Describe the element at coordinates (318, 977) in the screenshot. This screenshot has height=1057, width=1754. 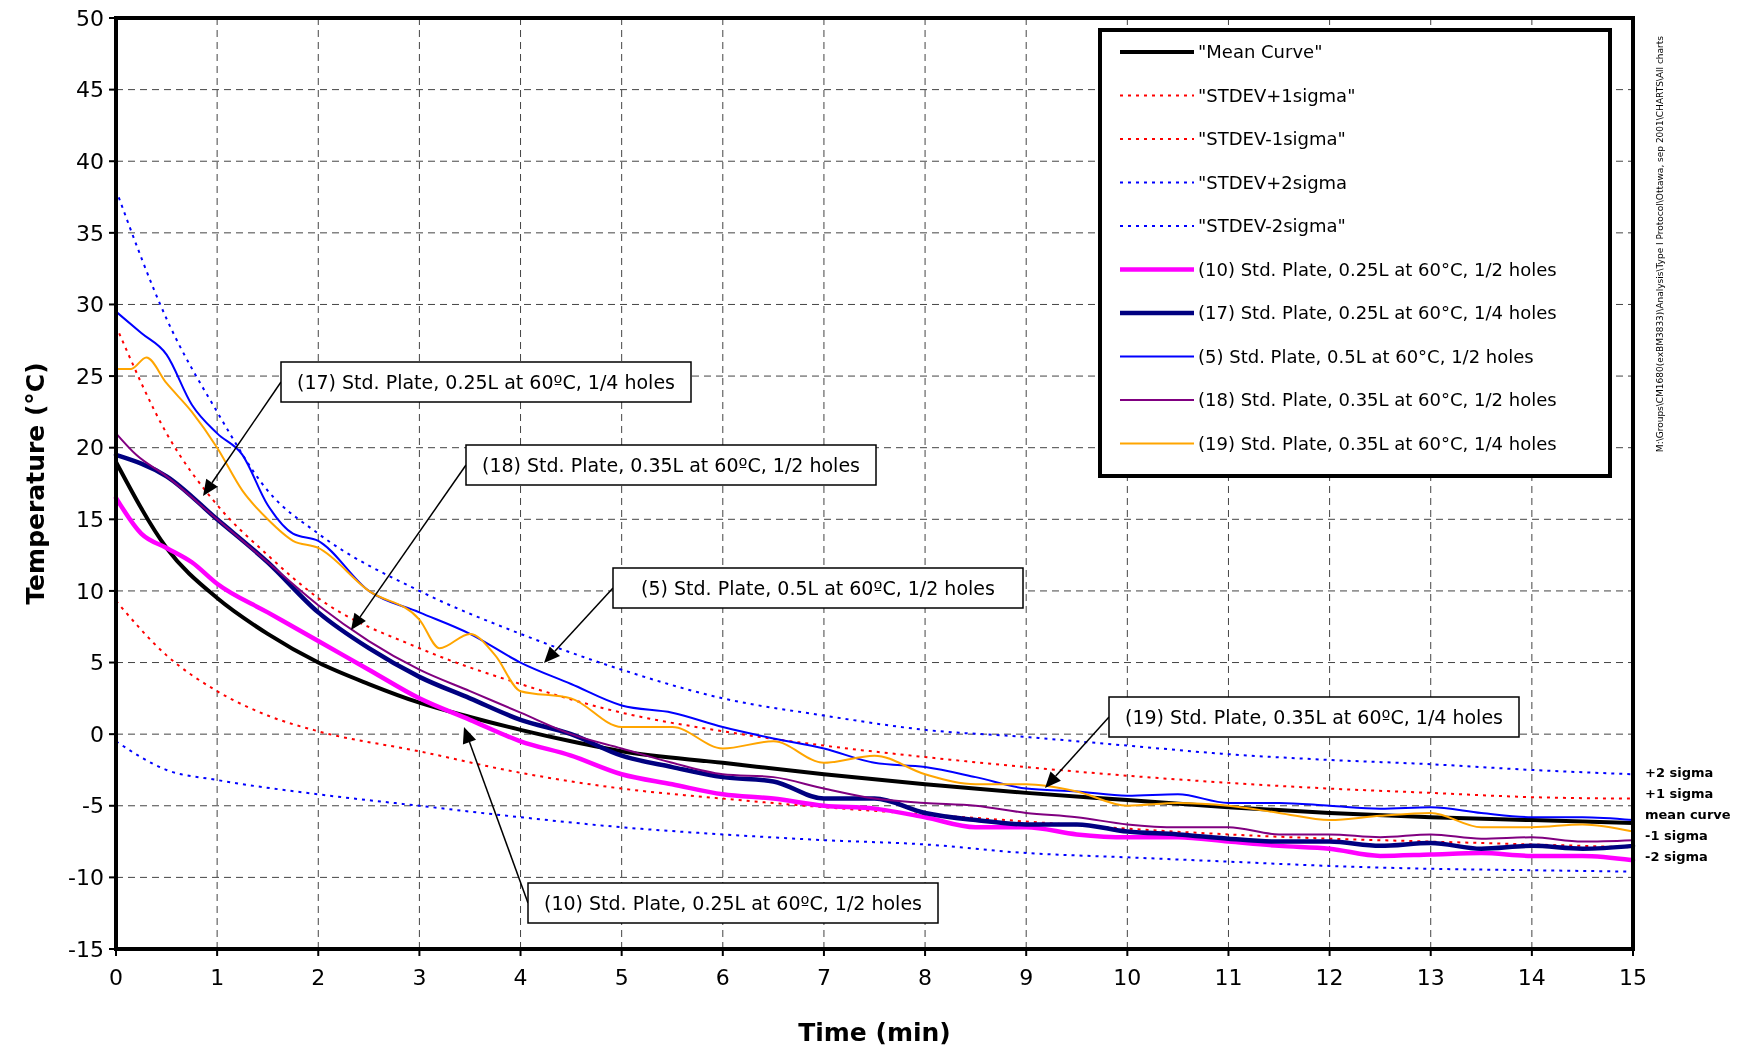
I see `x-tick-label: 2` at that location.